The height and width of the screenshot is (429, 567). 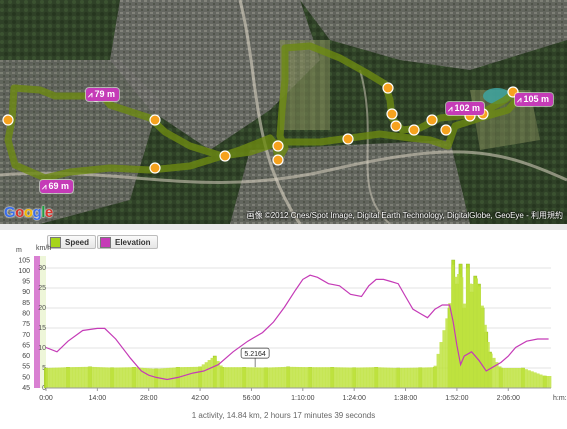 I want to click on elevation-badge: ⩘ 79 m, so click(x=103, y=94).